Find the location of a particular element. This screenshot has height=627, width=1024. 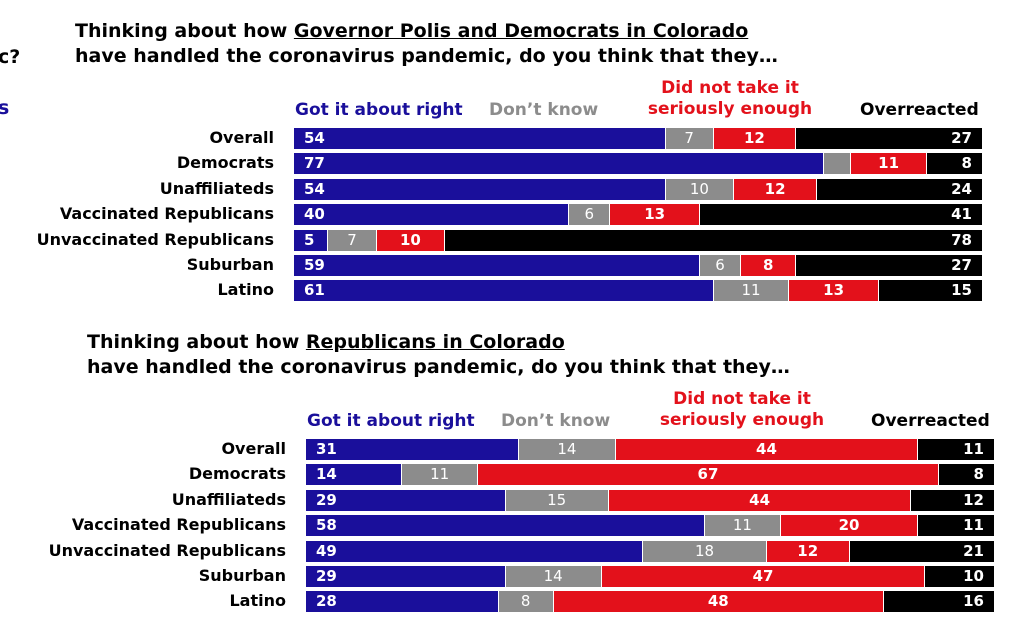

bar-segment-got-it-about-right: 59 is located at coordinates (497, 265).